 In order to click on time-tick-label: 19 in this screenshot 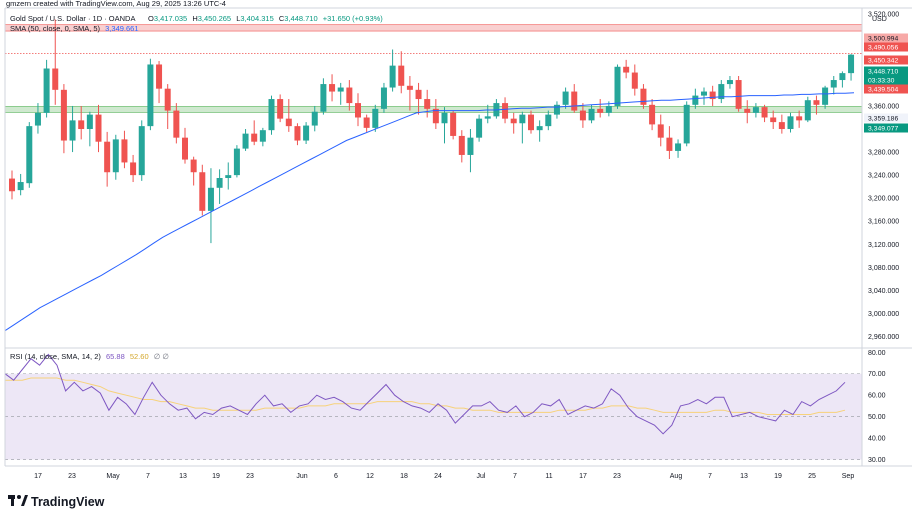, I will do `click(778, 476)`.